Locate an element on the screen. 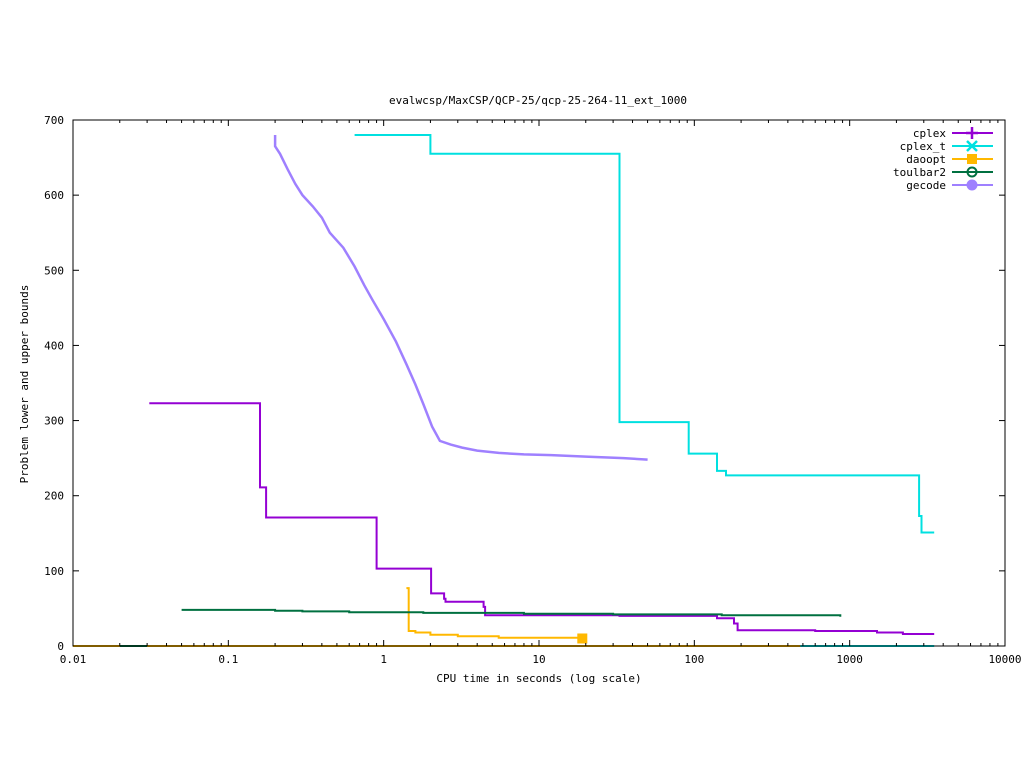 This screenshot has width=1024, height=768. legend-marker-plus-icon is located at coordinates (972, 133).